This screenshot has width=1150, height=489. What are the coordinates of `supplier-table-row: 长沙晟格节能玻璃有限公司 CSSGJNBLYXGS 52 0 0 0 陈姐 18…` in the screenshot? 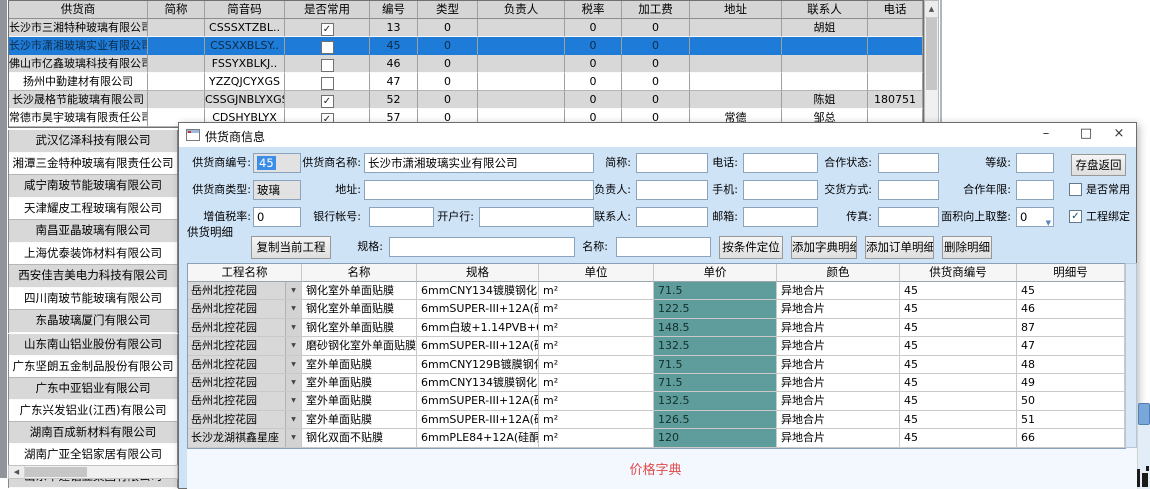 It's located at (466, 100).